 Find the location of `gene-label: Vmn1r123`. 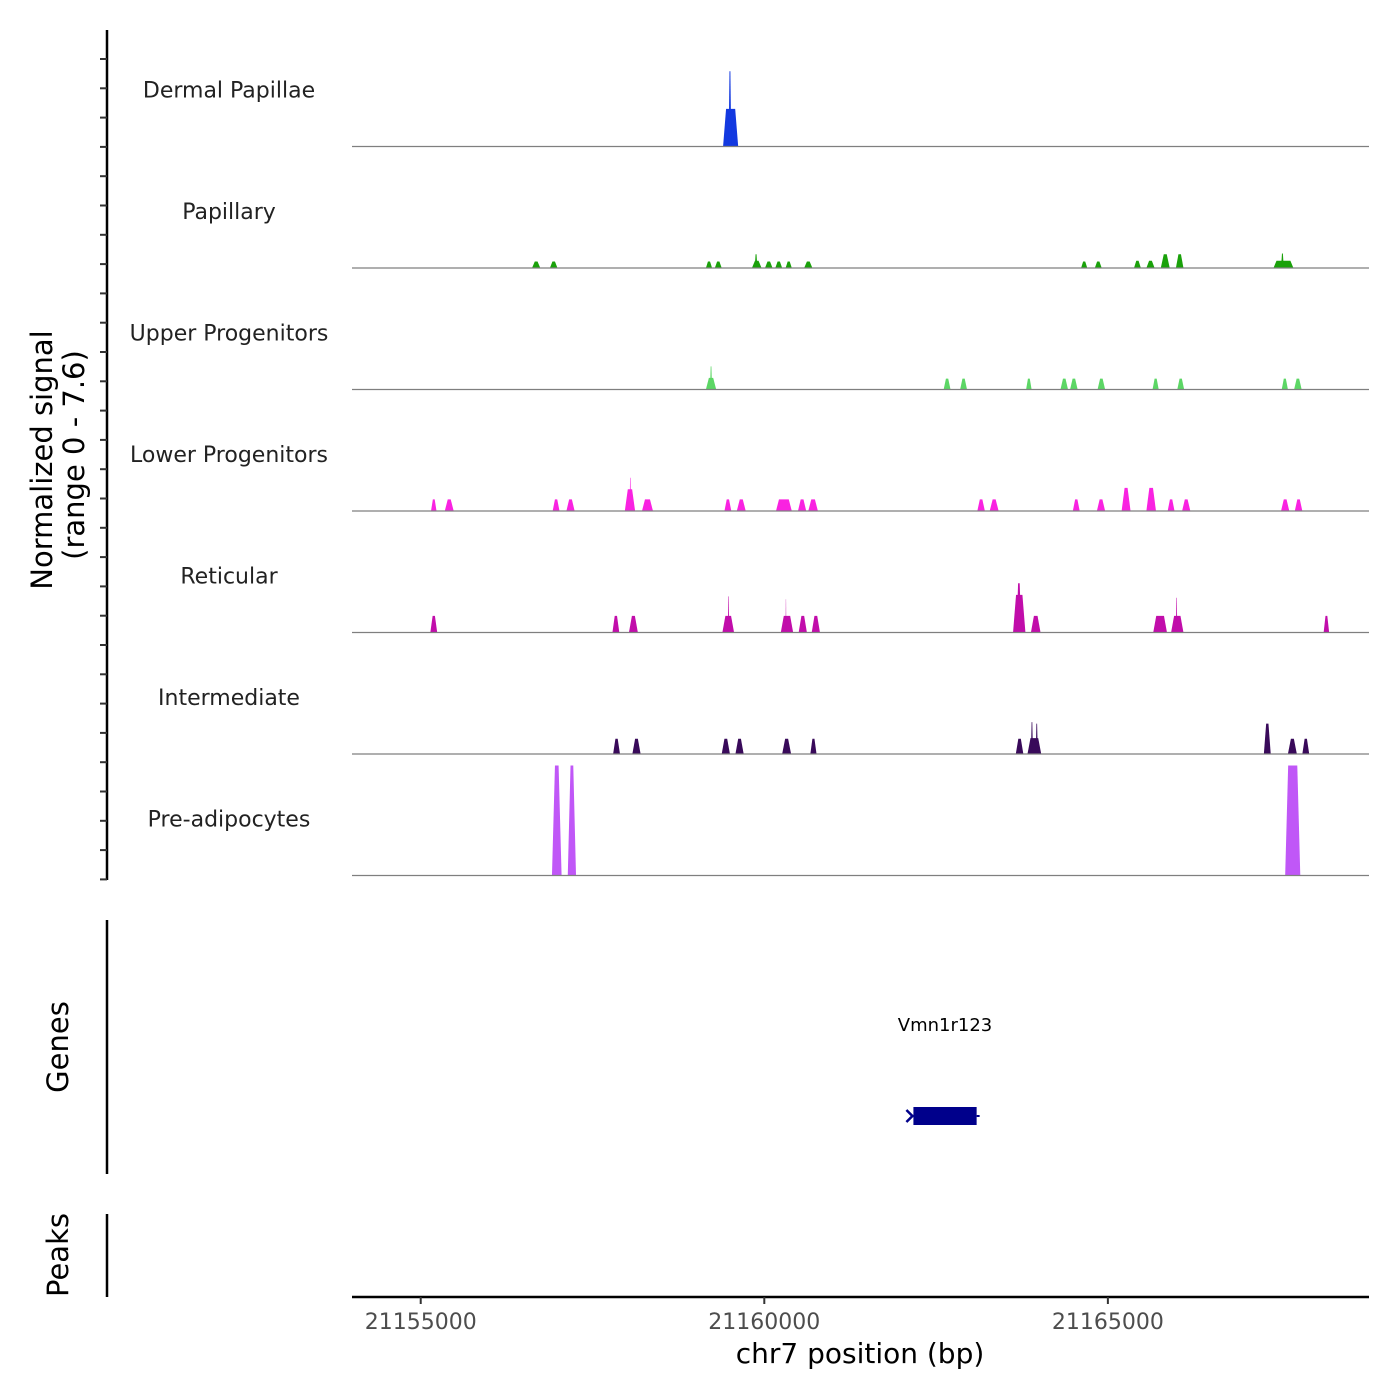

gene-label: Vmn1r123 is located at coordinates (945, 1025).